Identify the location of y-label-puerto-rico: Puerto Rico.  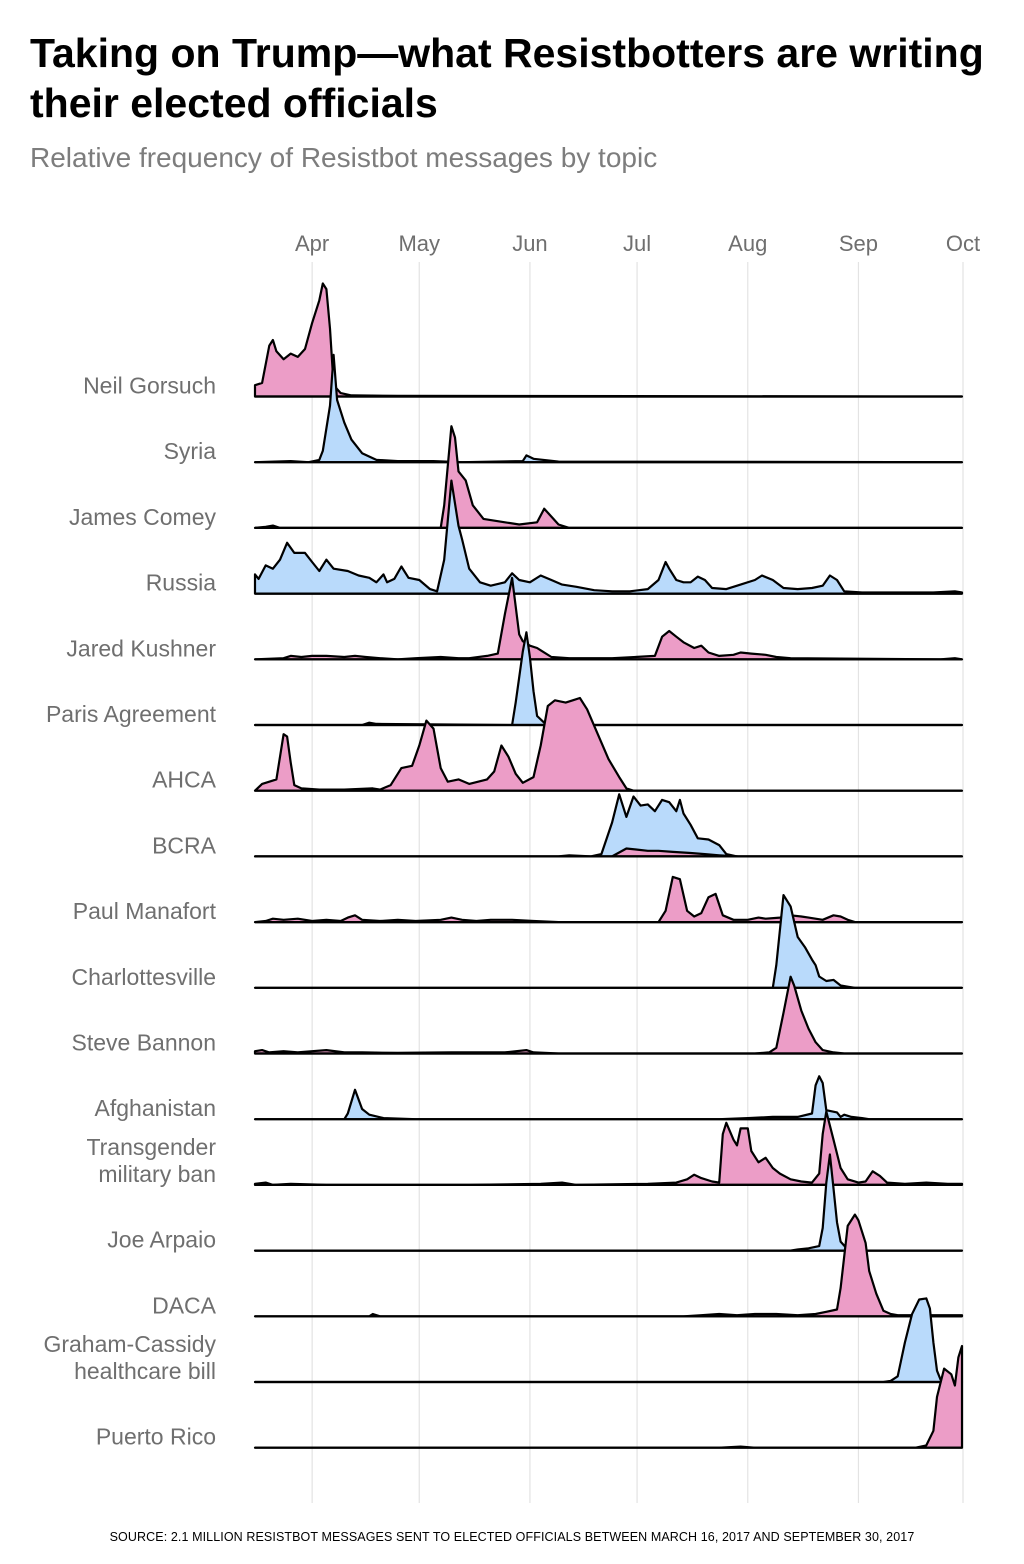
(156, 1437).